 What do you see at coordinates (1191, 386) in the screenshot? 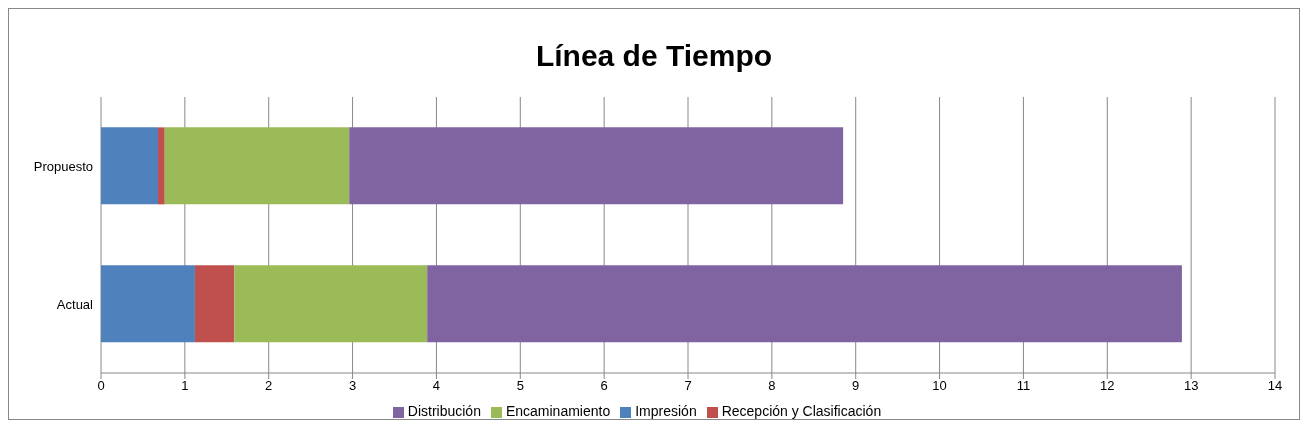
I see `x-tick-label: 13` at bounding box center [1191, 386].